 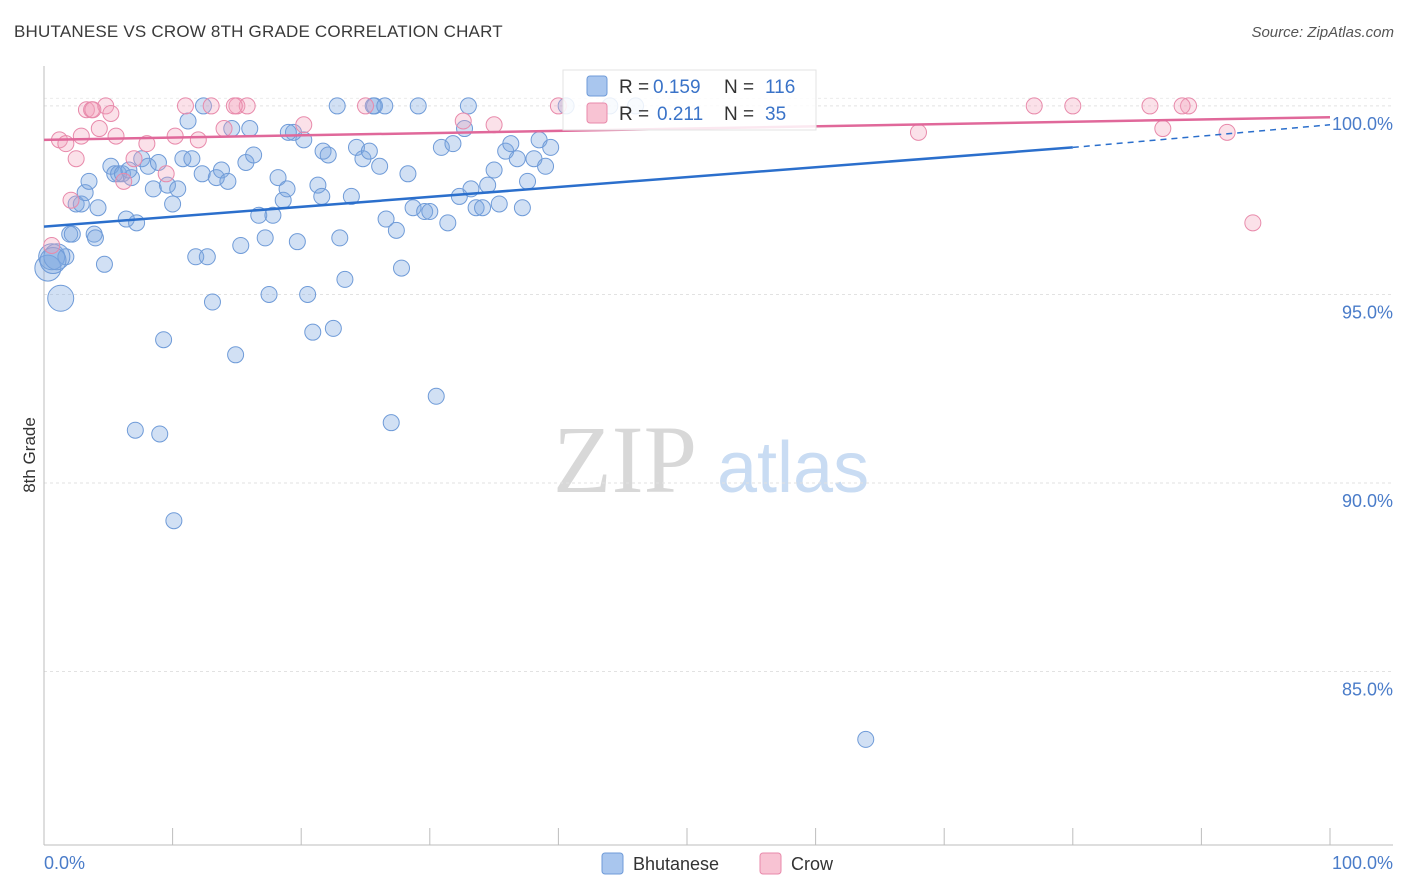 What do you see at coordinates (739, 114) in the screenshot?
I see `stats-n-label-crow: N =` at bounding box center [739, 114].